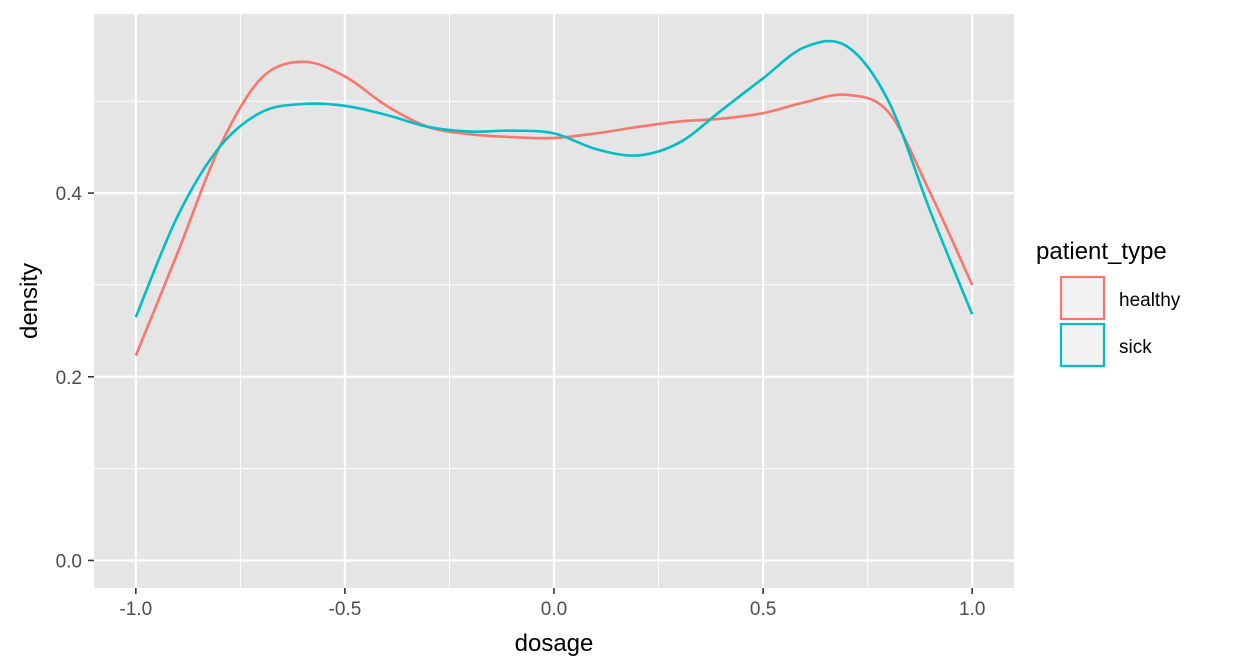  Describe the element at coordinates (1082, 298) in the screenshot. I see `legend-key-healthy` at that location.